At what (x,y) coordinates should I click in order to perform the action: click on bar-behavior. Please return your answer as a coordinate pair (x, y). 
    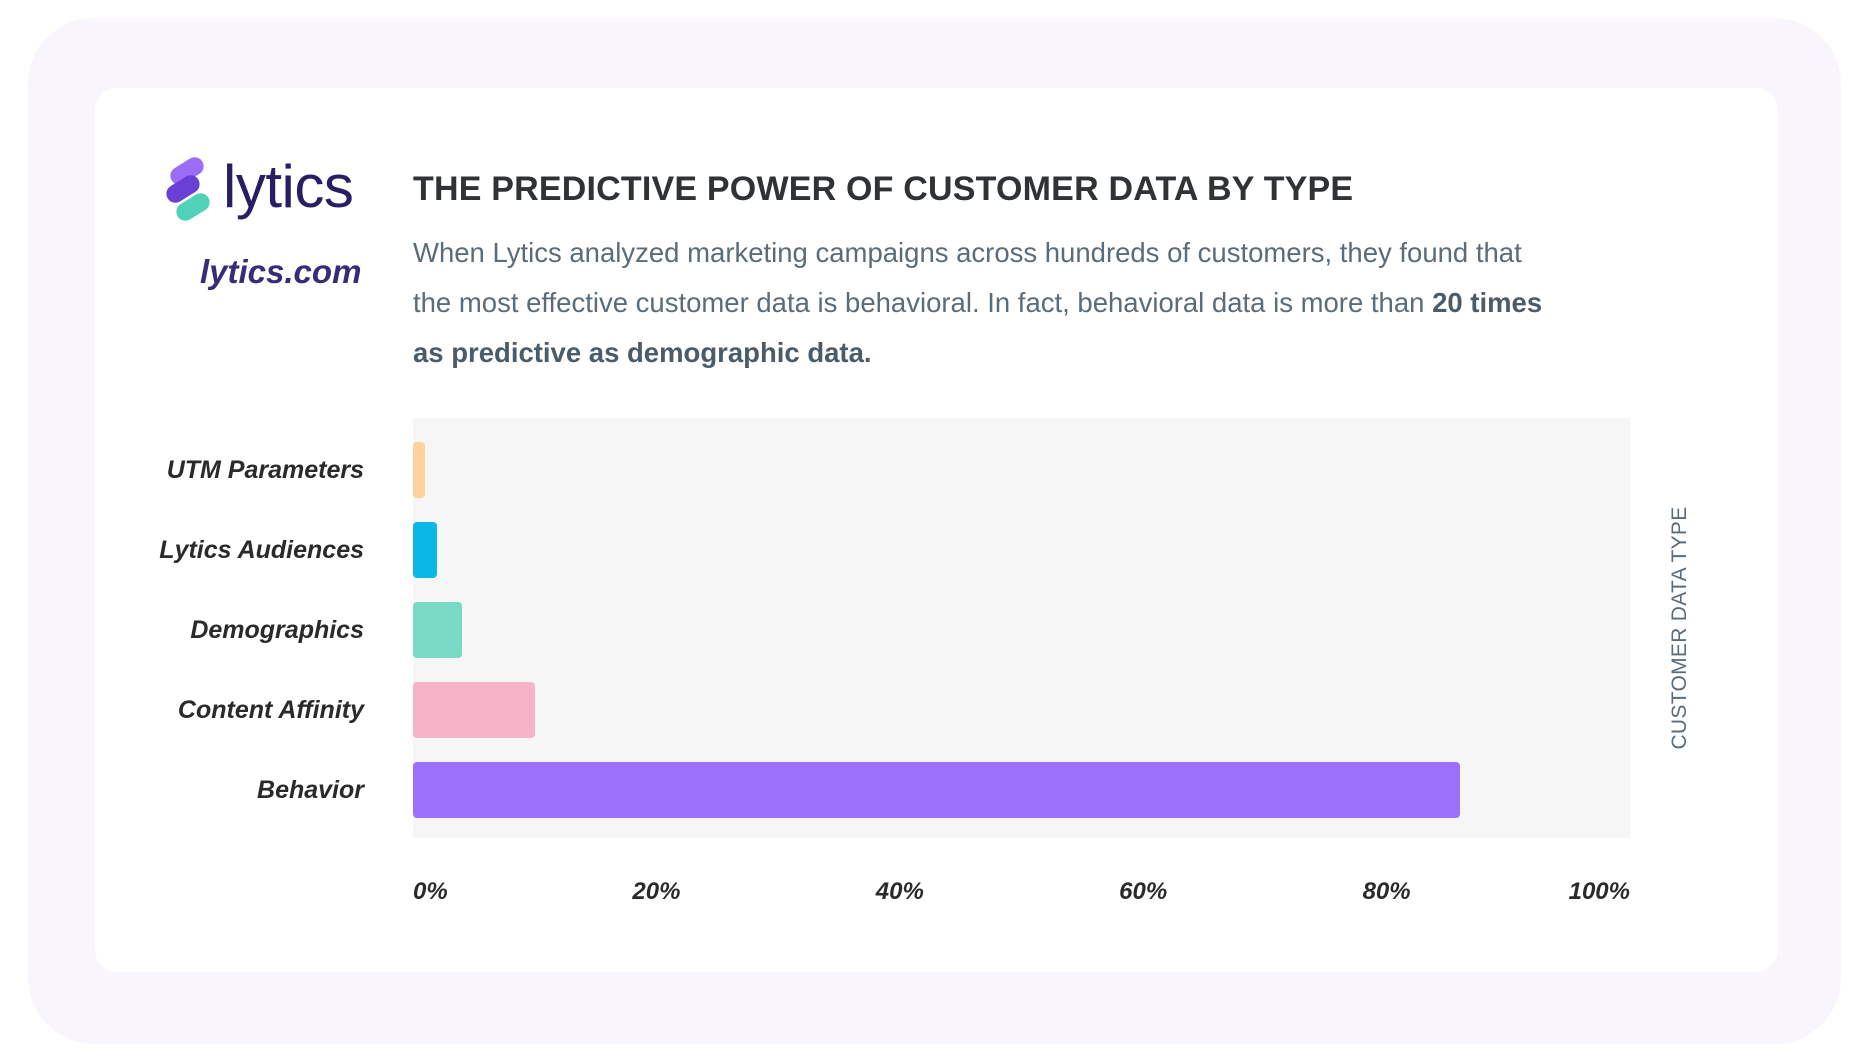
    Looking at the image, I should click on (936, 790).